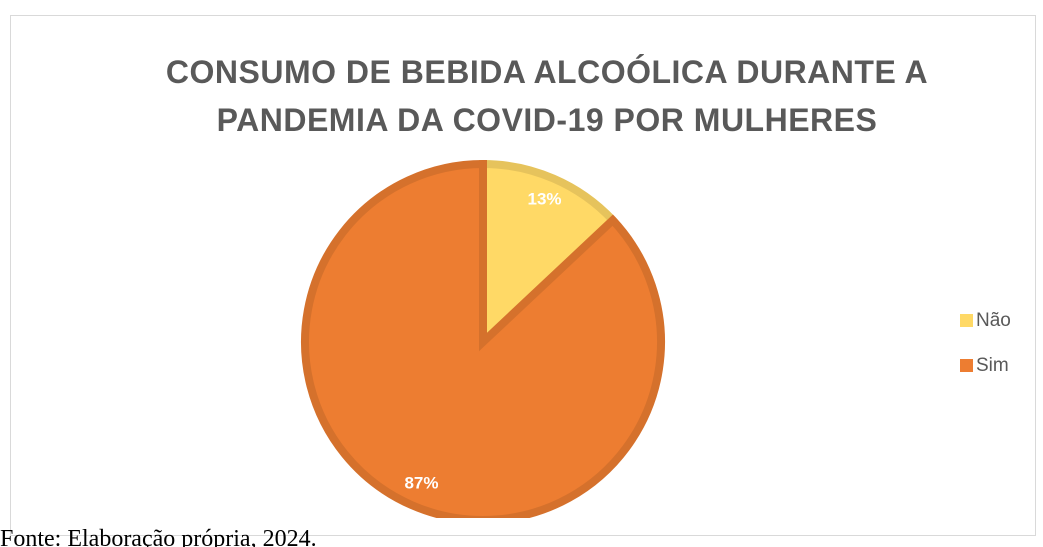 This screenshot has width=1043, height=547. Describe the element at coordinates (421, 483) in the screenshot. I see `data-label: 87%` at that location.